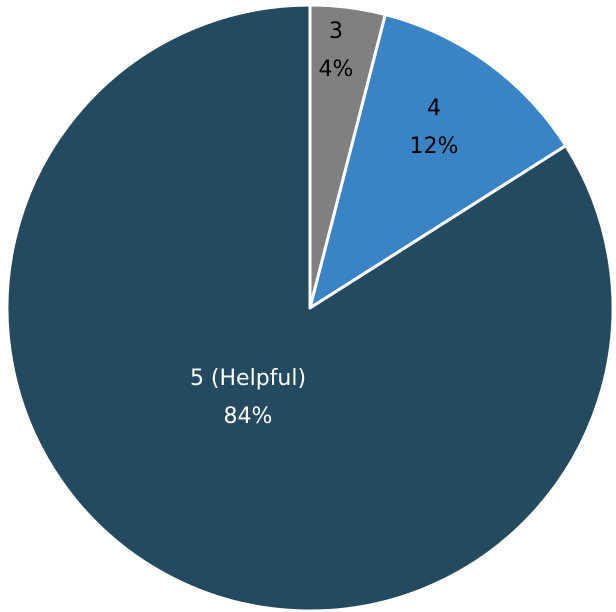 This screenshot has width=616, height=612. Describe the element at coordinates (336, 69) in the screenshot. I see `slice-percent-label: 4%` at that location.